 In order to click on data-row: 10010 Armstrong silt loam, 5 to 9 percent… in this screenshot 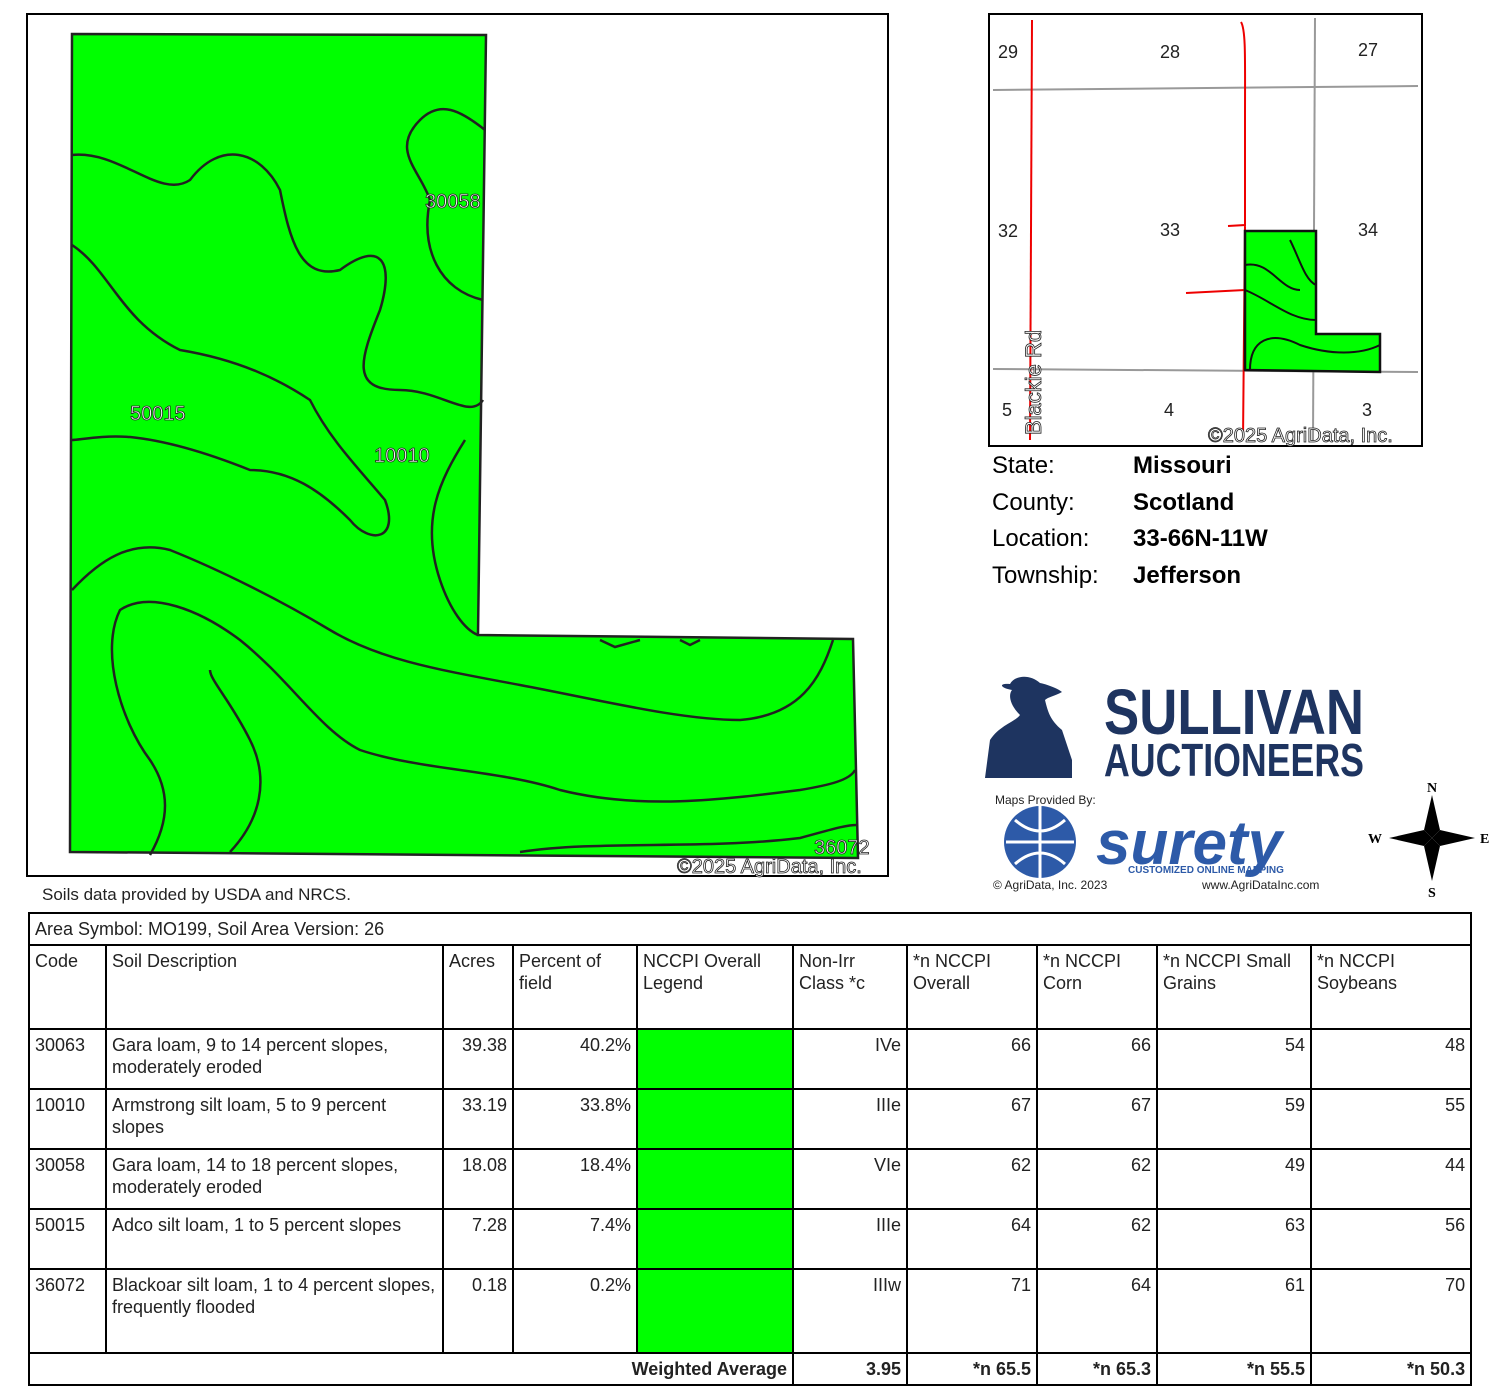, I will do `click(750, 1119)`.